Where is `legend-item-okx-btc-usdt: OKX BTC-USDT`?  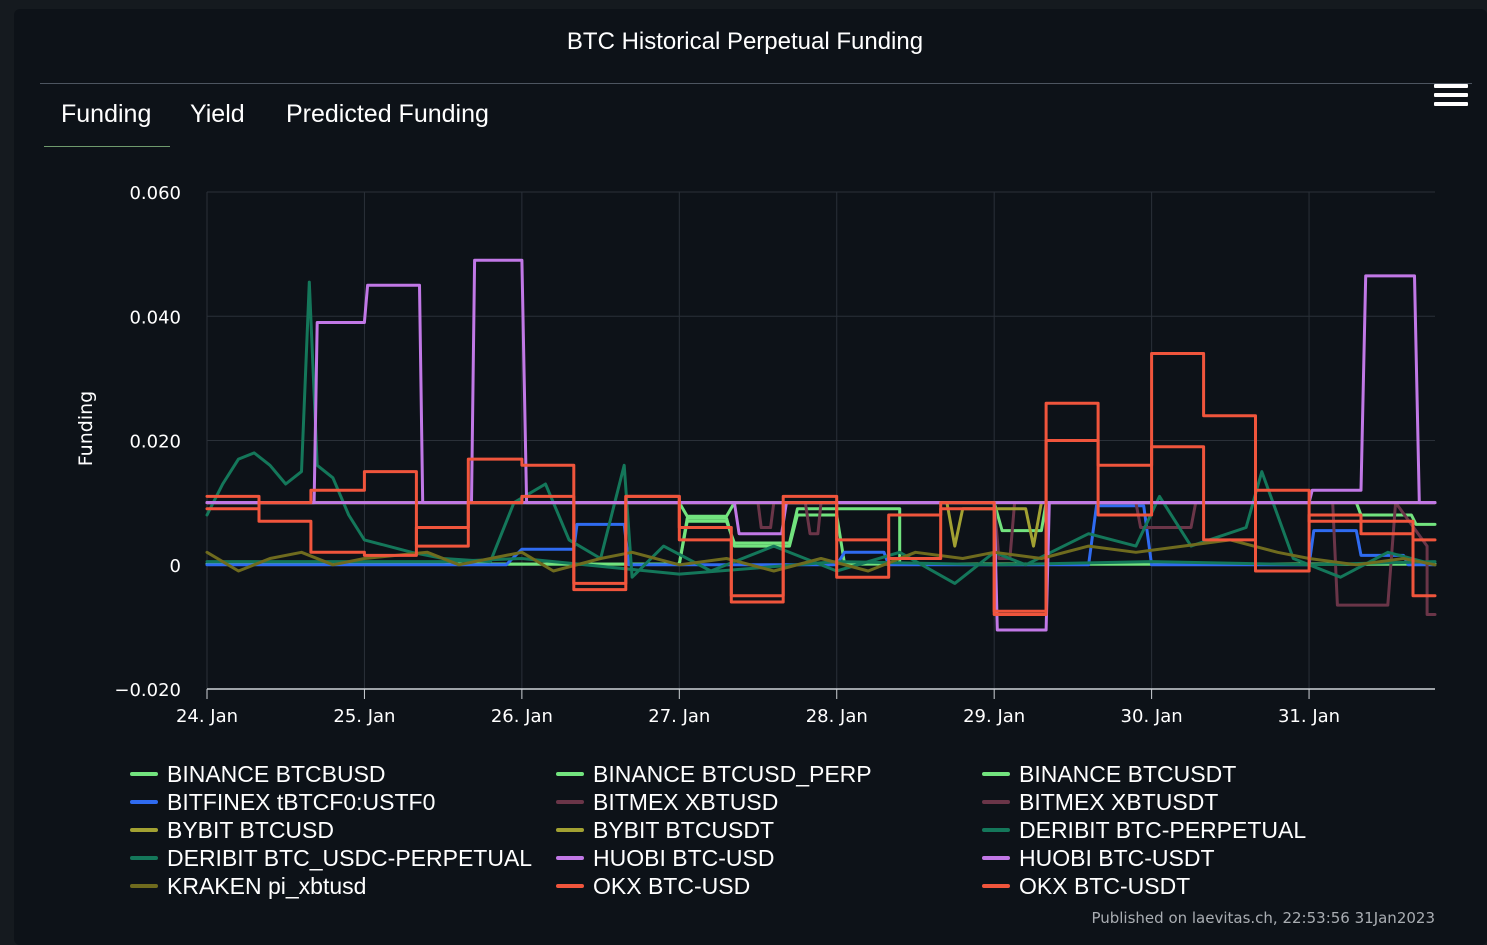 legend-item-okx-btc-usdt: OKX BTC-USDT is located at coordinates (1086, 886).